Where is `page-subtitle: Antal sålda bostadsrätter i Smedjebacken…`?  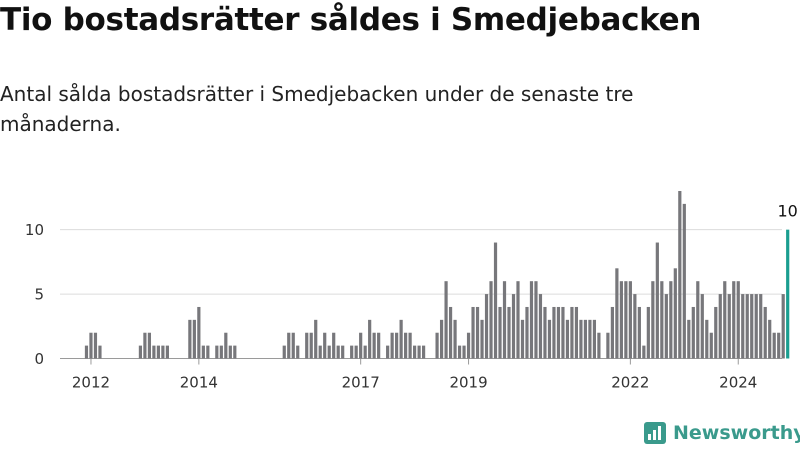 page-subtitle: Antal sålda bostadsrätter i Smedjebacken… is located at coordinates (317, 109).